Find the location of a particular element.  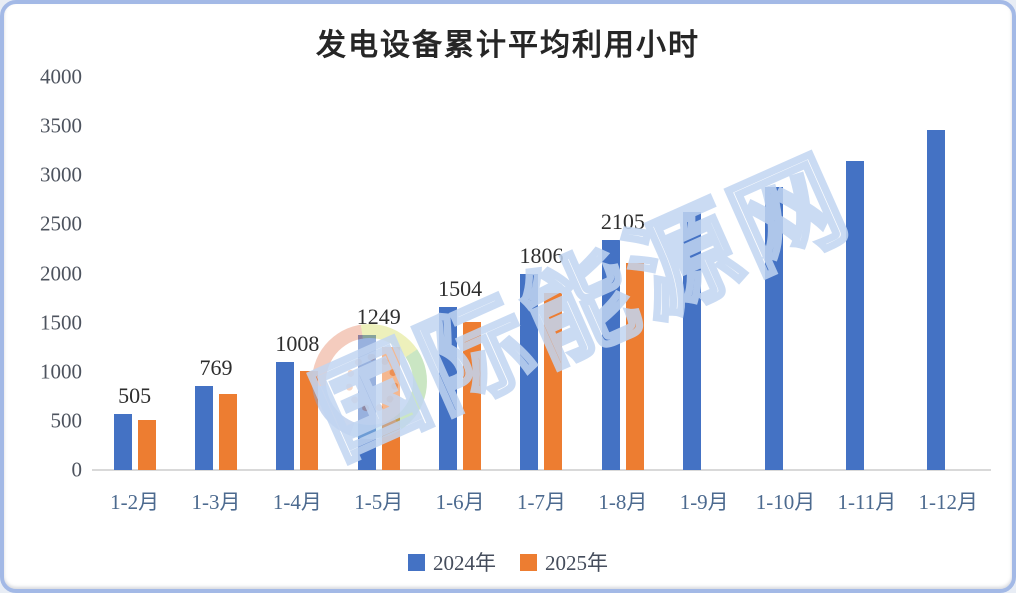

bar-2024年-1-11月 is located at coordinates (854, 315).